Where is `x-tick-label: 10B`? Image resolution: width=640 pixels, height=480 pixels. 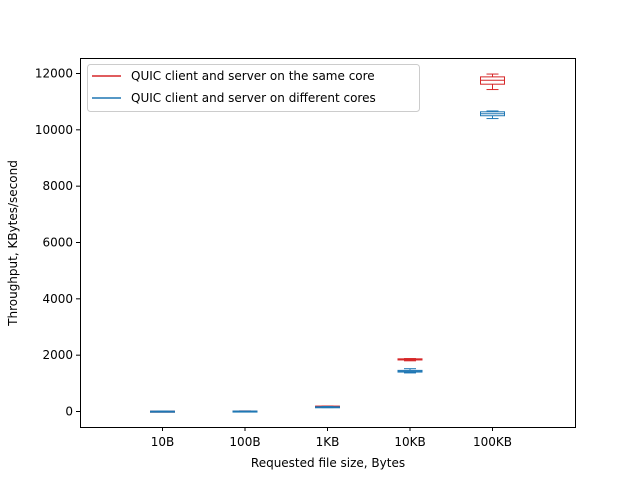
x-tick-label: 10B is located at coordinates (163, 442).